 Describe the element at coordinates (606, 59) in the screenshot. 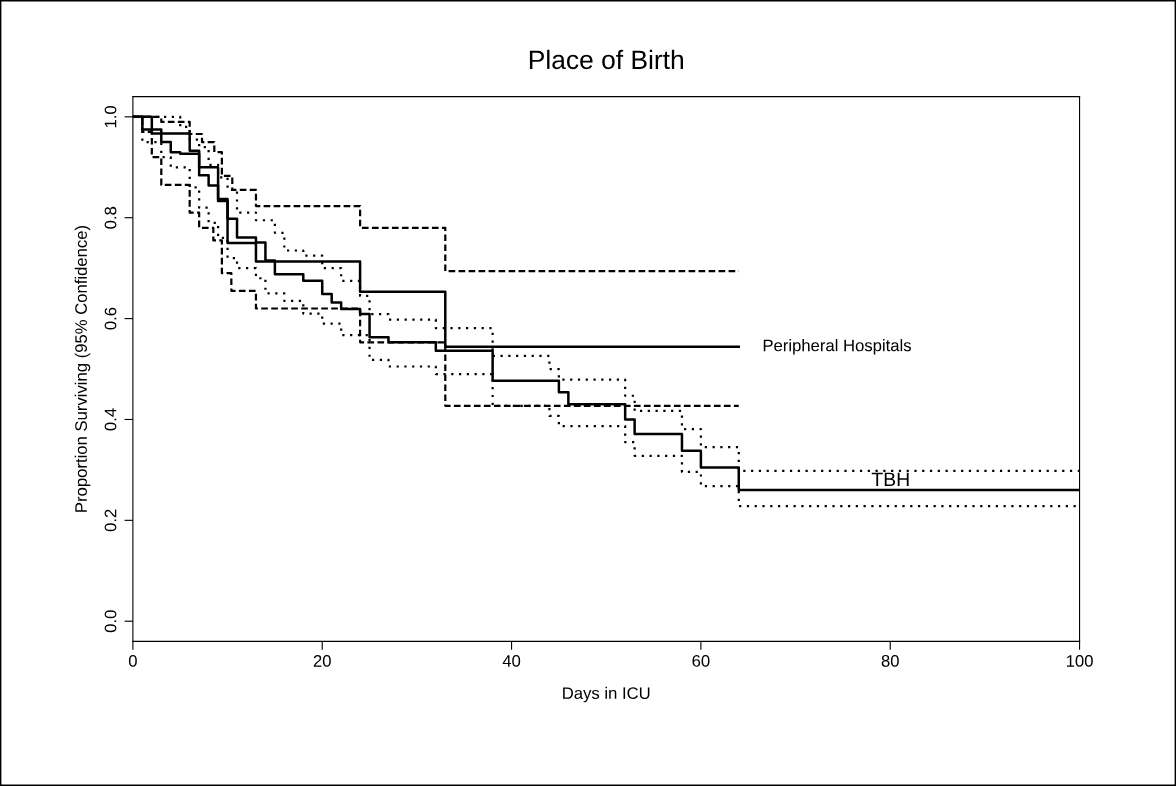

I see `chart-title: Place of Birth` at that location.